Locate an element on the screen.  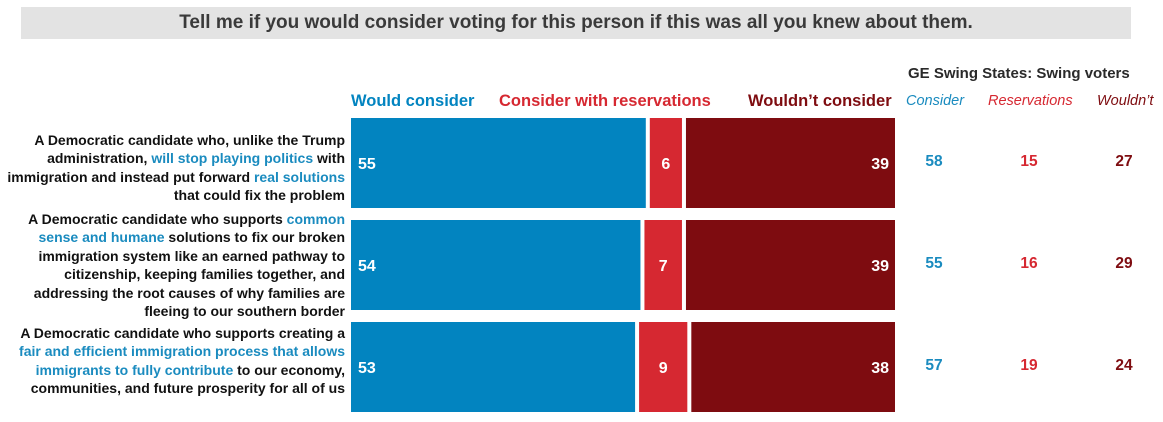
side-value-wouldnt: 24 is located at coordinates (1124, 365).